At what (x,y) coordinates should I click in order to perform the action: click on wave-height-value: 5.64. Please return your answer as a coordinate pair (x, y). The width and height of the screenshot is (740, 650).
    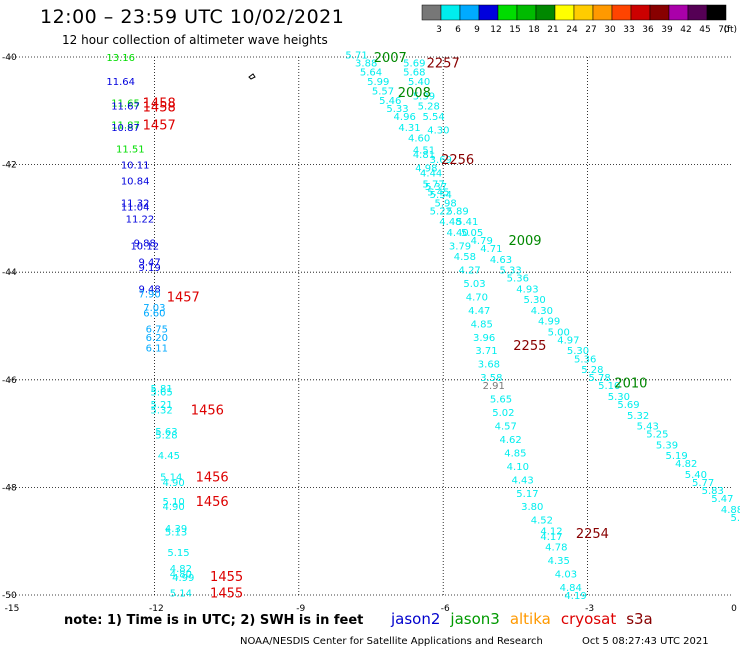
    Looking at the image, I should click on (371, 73).